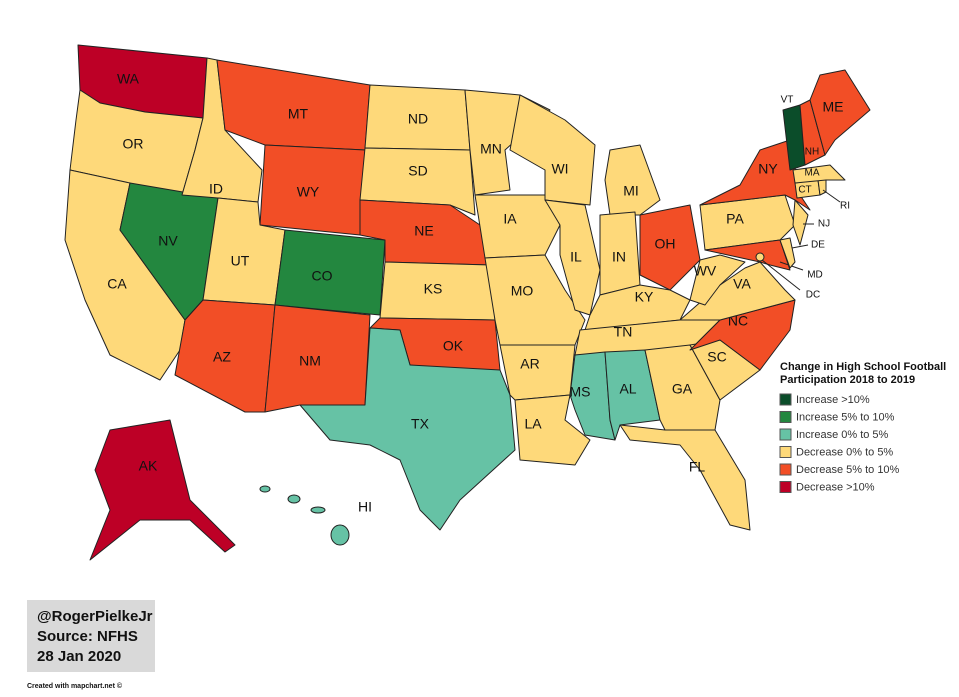  Describe the element at coordinates (863, 367) in the screenshot. I see `legend-title: Change in High School Football` at that location.